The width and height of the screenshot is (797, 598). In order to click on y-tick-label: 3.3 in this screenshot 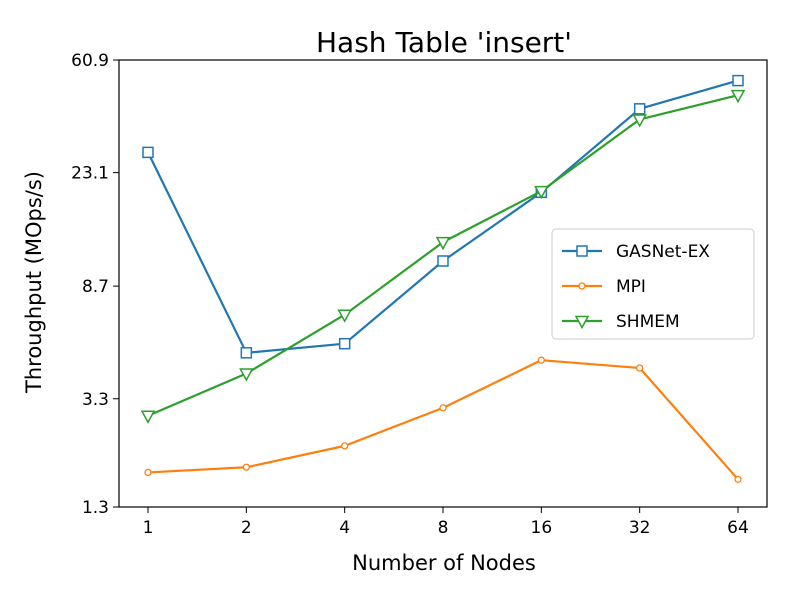, I will do `click(95, 400)`.